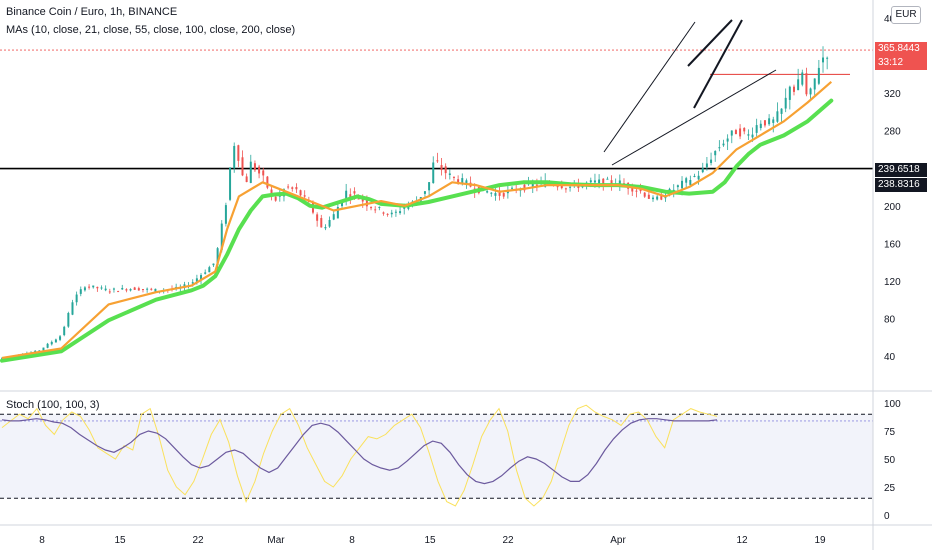  What do you see at coordinates (430, 540) in the screenshot?
I see `time-tick-label: 15` at bounding box center [430, 540].